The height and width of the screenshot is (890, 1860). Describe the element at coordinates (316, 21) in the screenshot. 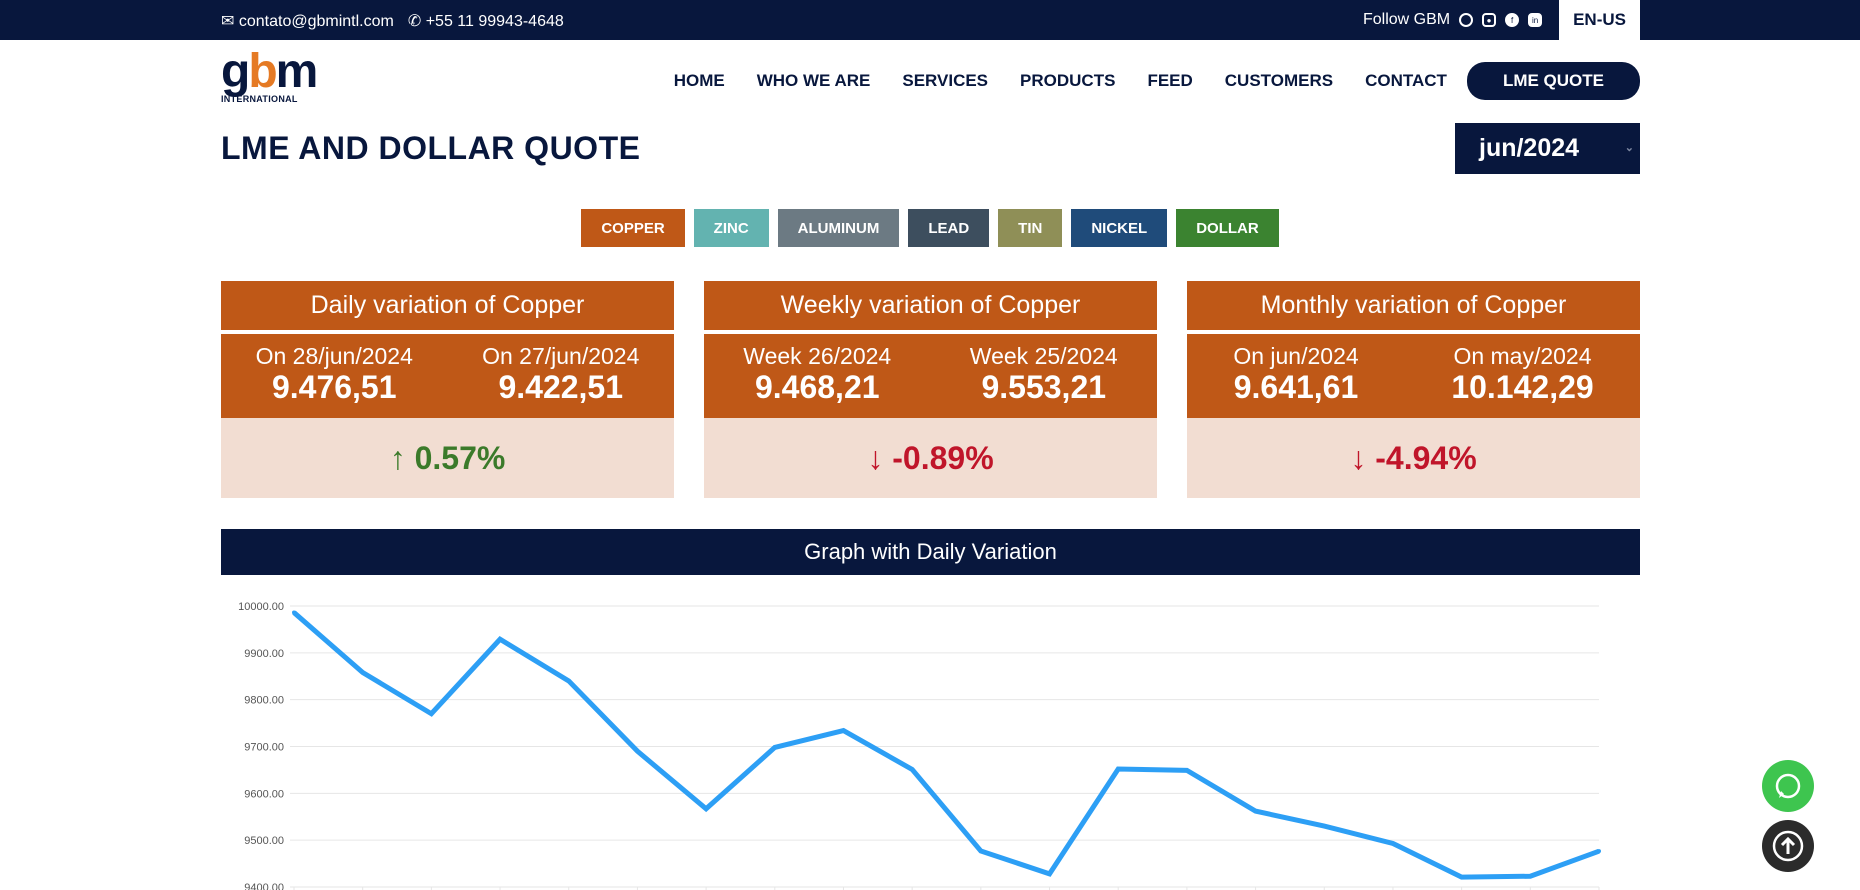

I see `email-text: contato@gbmintl.com` at that location.